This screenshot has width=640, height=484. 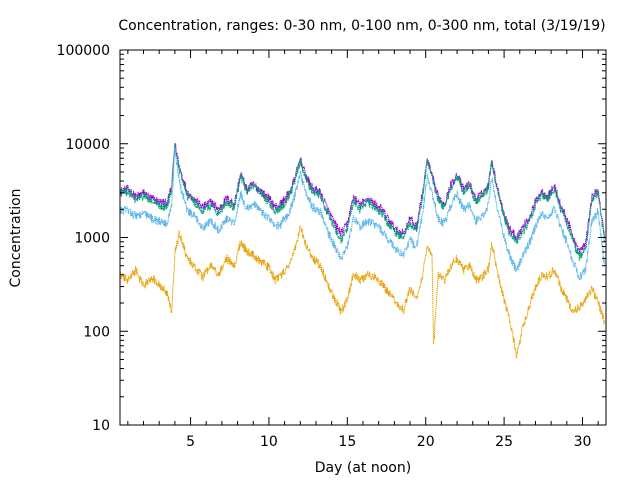 I want to click on y-tick-label: 100, so click(x=96, y=332).